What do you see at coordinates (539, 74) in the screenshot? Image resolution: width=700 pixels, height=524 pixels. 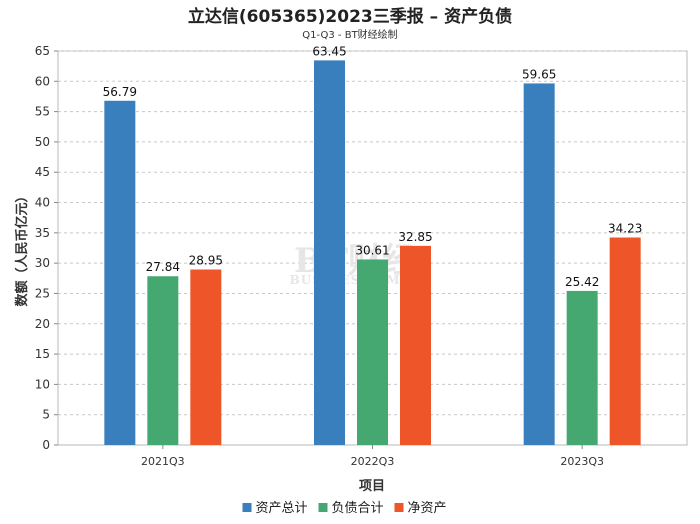 I see `data-label: 59.65` at bounding box center [539, 74].